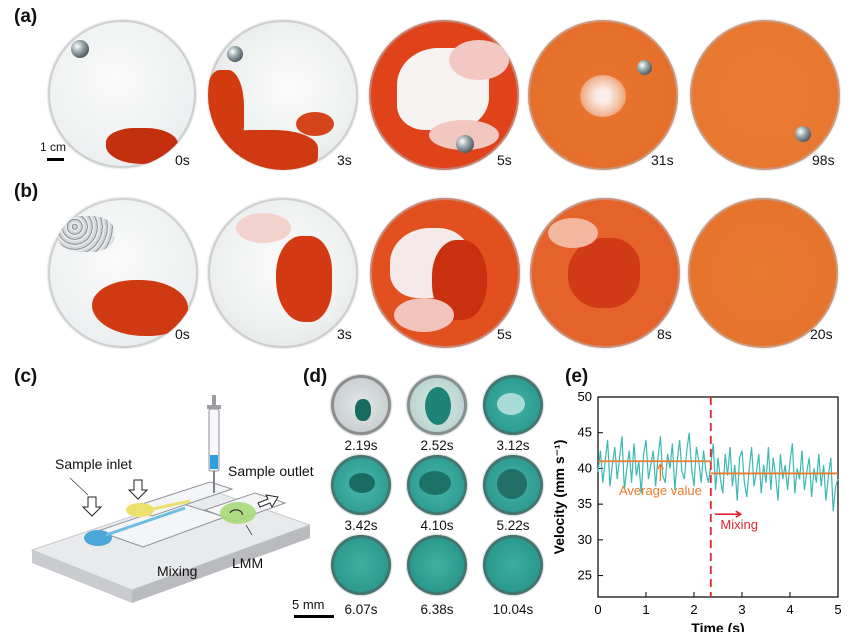 This screenshot has width=865, height=636. I want to click on time-b-2: 5s, so click(504, 334).